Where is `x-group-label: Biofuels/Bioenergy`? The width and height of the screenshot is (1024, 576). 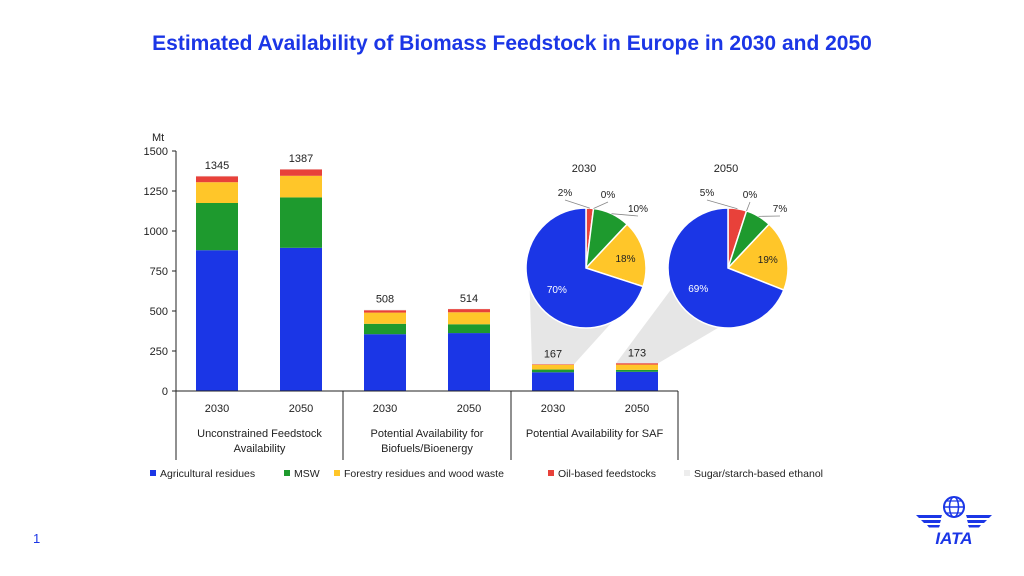 x-group-label: Biofuels/Bioenergy is located at coordinates (427, 449).